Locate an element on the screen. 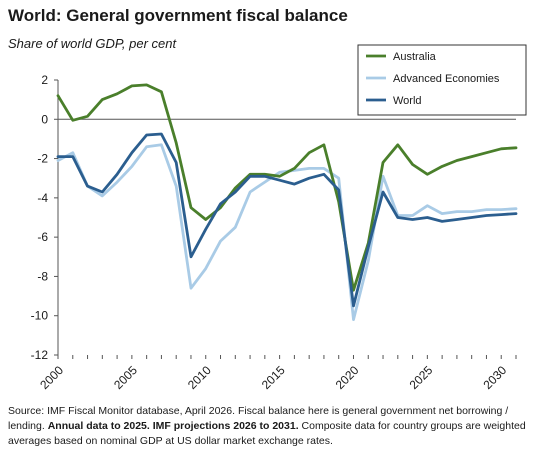 The image size is (549, 454). x-tick-label: 2000 is located at coordinates (51, 377).